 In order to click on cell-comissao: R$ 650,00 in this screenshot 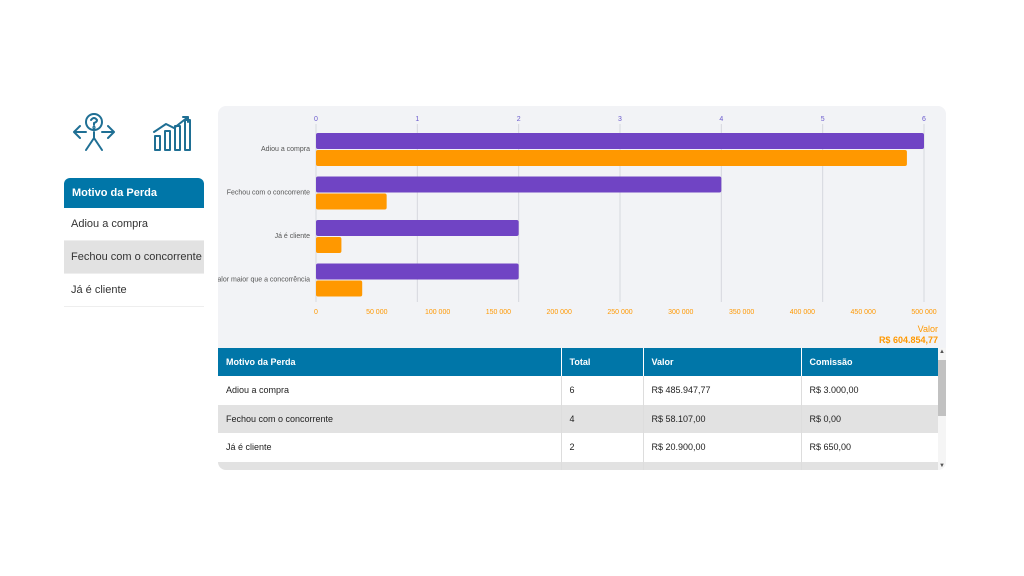, I will do `click(869, 447)`.